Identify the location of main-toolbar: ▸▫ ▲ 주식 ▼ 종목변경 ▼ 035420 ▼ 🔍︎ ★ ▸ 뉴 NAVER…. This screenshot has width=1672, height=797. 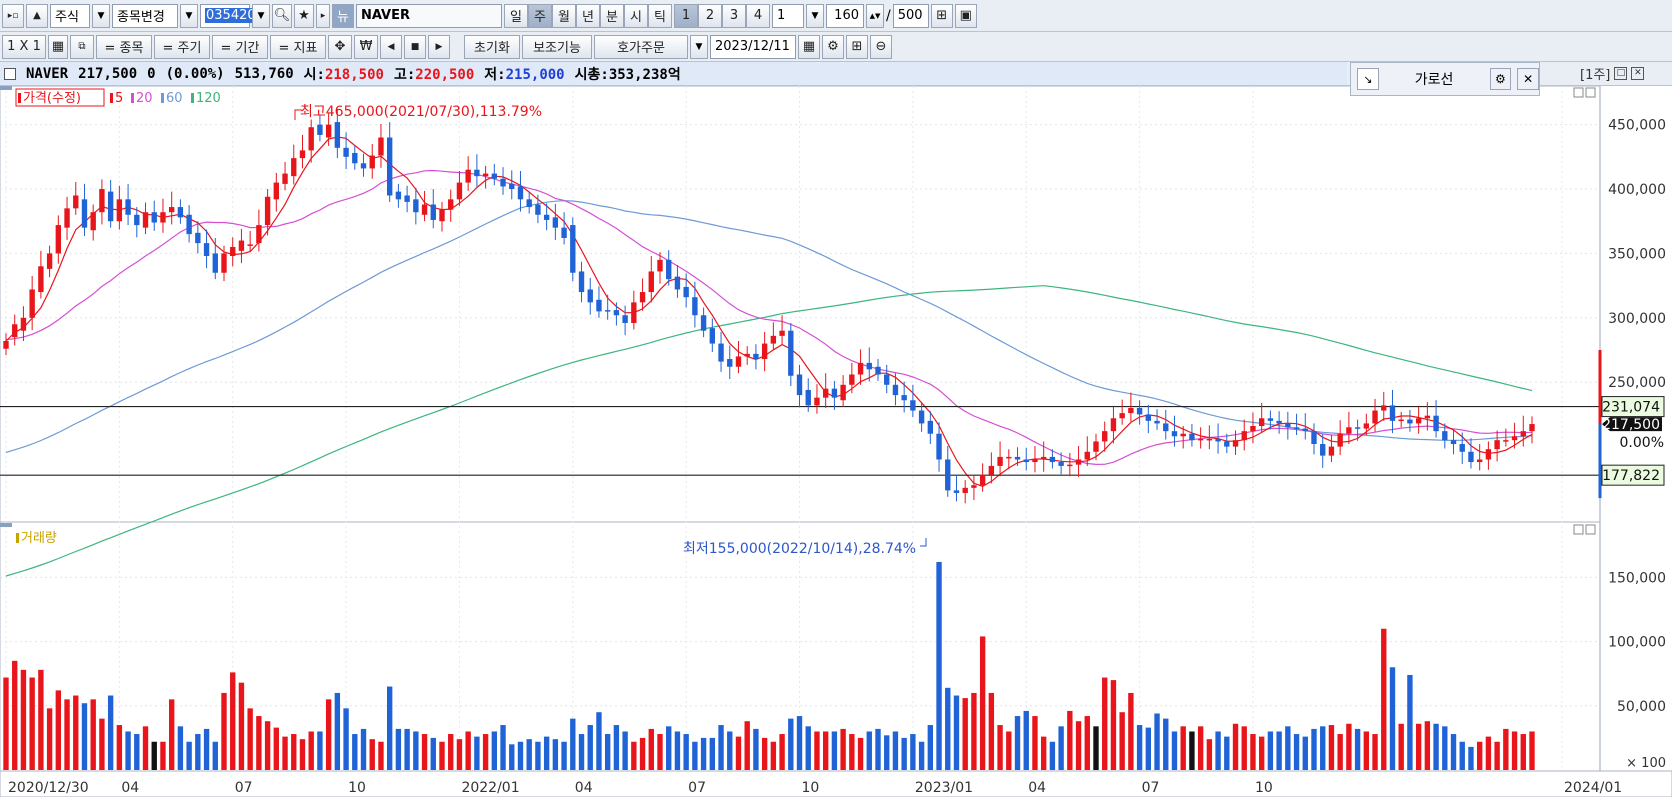
(836, 16).